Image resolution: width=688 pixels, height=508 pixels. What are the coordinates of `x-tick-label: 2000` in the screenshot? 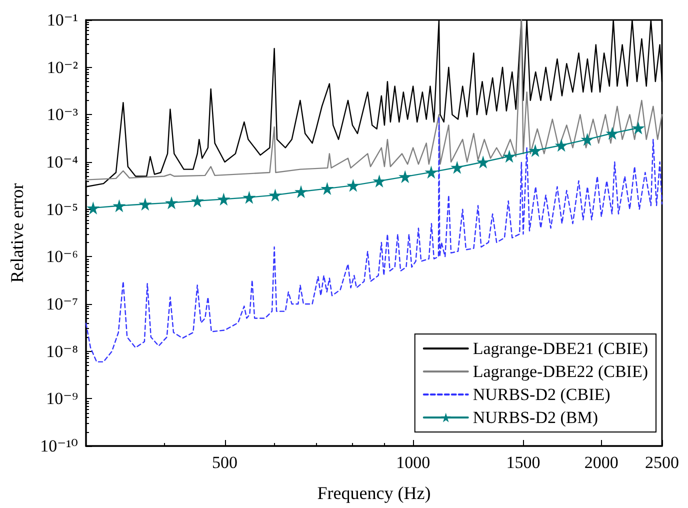 It's located at (601, 462).